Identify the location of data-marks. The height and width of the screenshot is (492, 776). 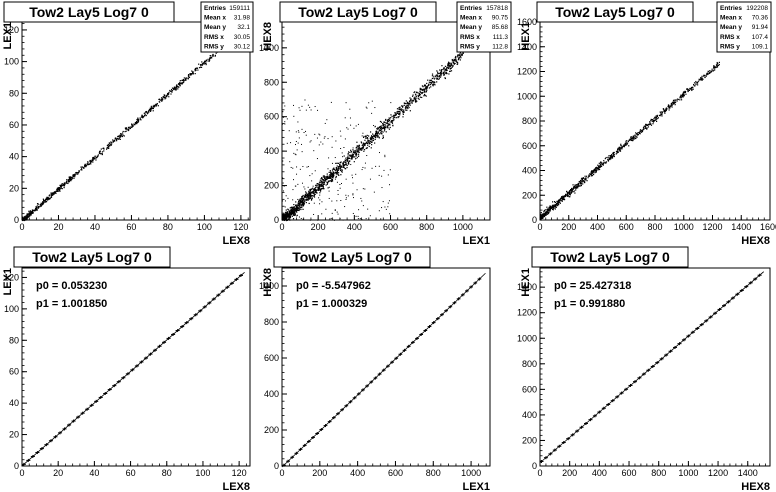
(383, 370).